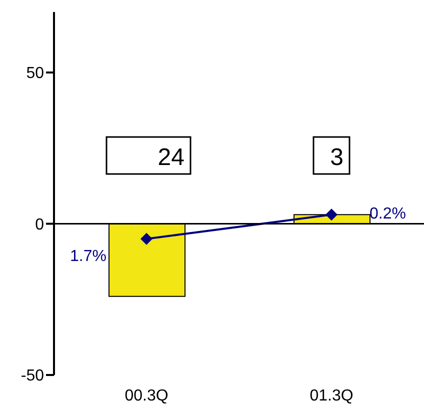  What do you see at coordinates (332, 395) in the screenshot?
I see `x-tick-label: 01.3Q` at bounding box center [332, 395].